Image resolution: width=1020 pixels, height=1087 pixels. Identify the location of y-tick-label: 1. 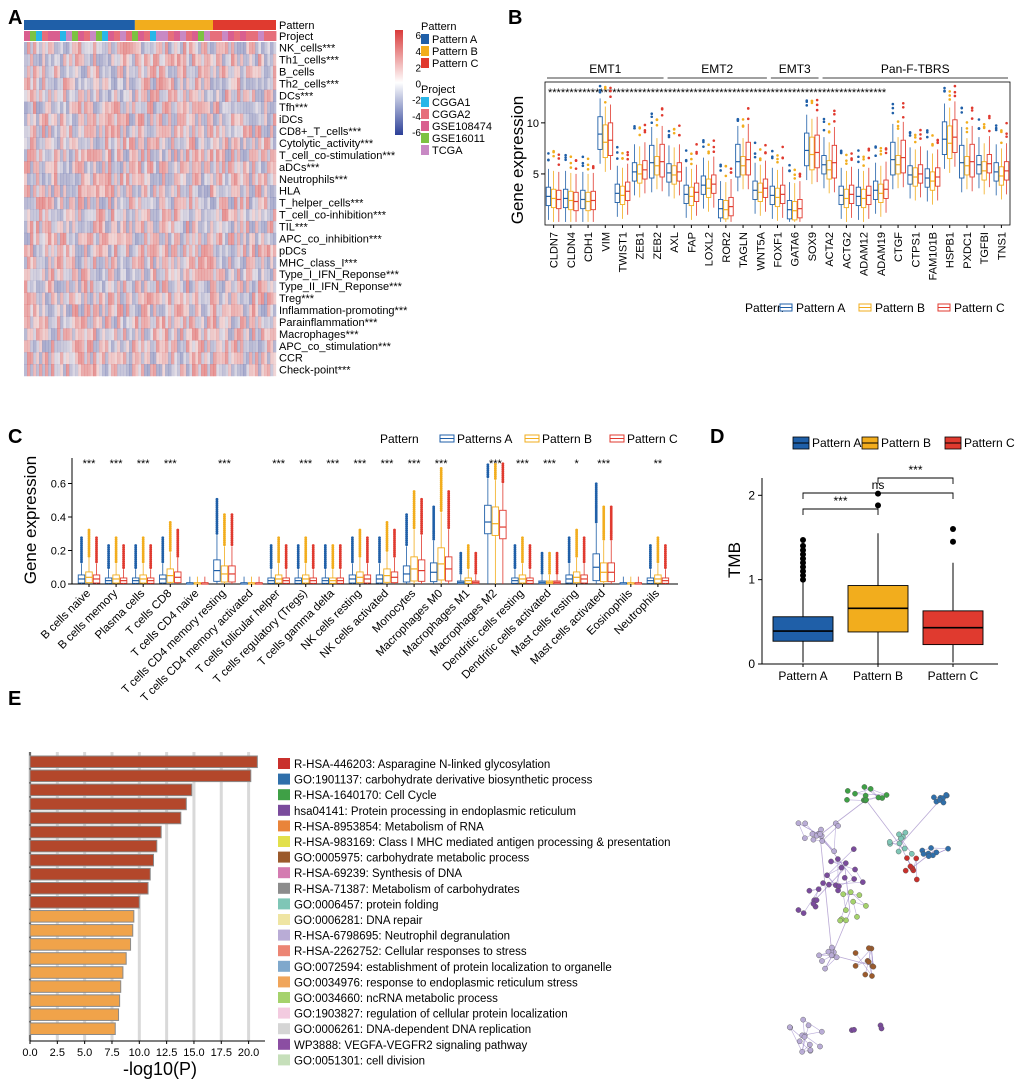
(751, 580).